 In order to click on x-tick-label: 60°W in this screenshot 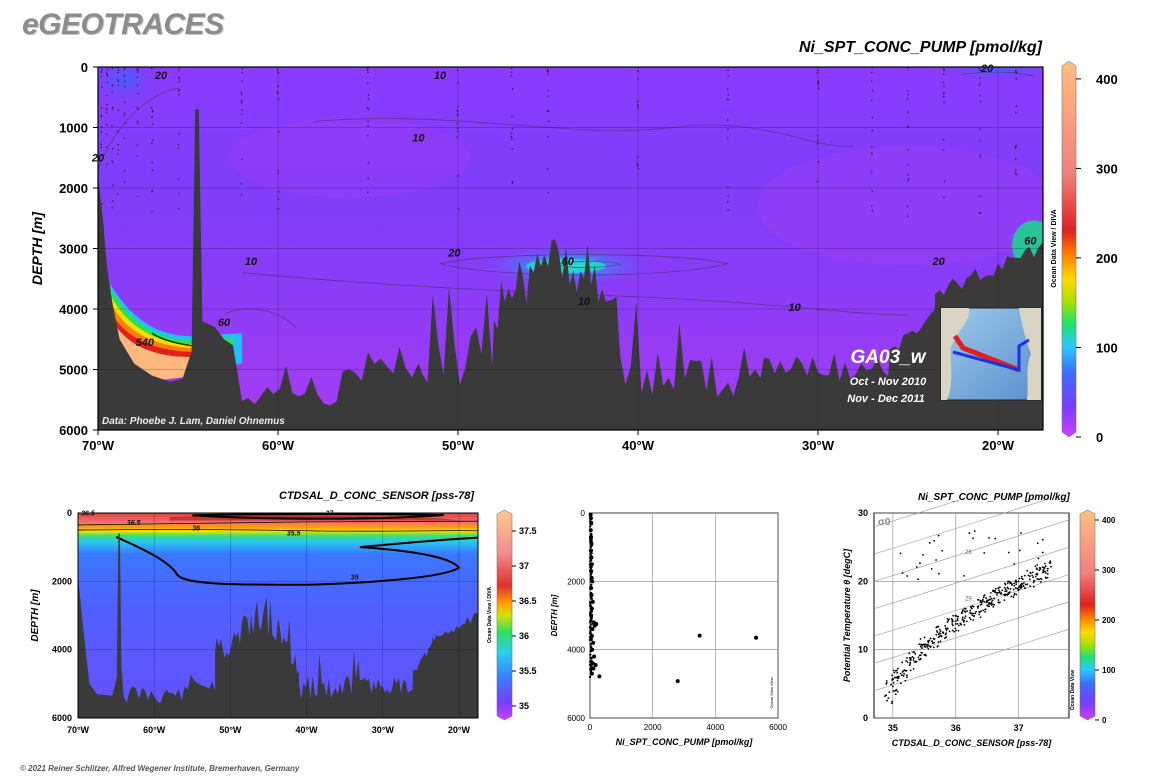, I will do `click(154, 730)`.